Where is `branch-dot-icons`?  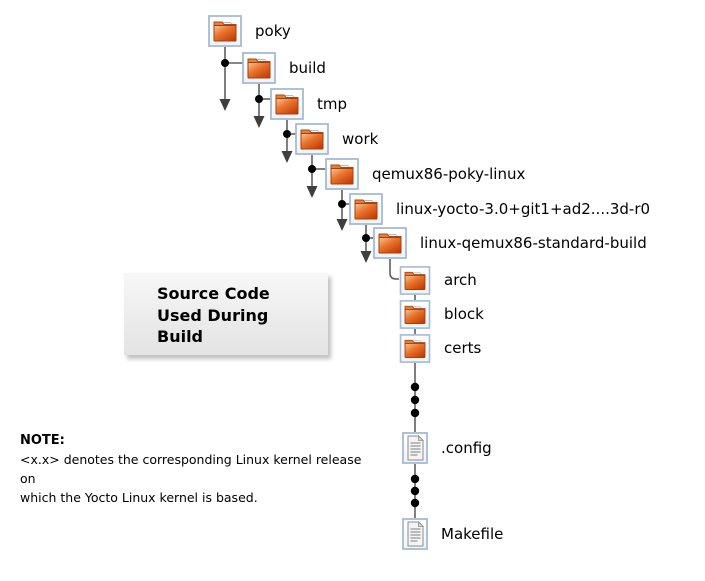 branch-dot-icons is located at coordinates (295, 150).